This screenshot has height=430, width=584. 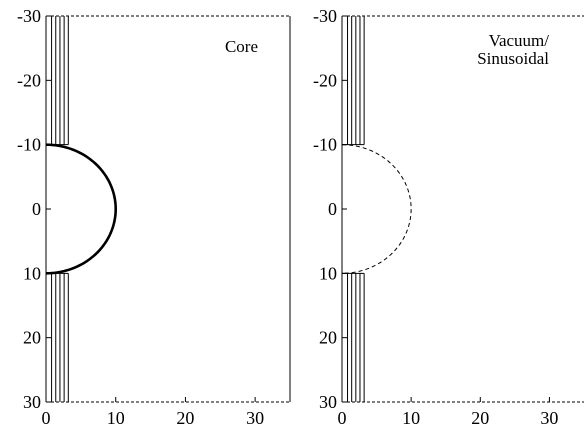 I want to click on panel-label-line: Vacuum/, so click(x=519, y=40).